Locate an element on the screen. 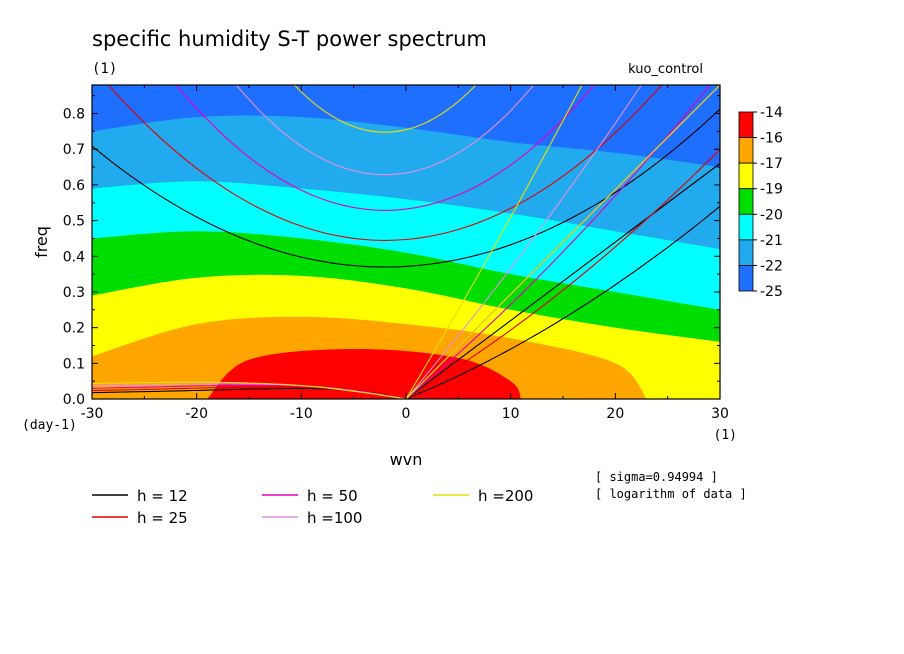  colorbar-label: -25 is located at coordinates (771, 292).